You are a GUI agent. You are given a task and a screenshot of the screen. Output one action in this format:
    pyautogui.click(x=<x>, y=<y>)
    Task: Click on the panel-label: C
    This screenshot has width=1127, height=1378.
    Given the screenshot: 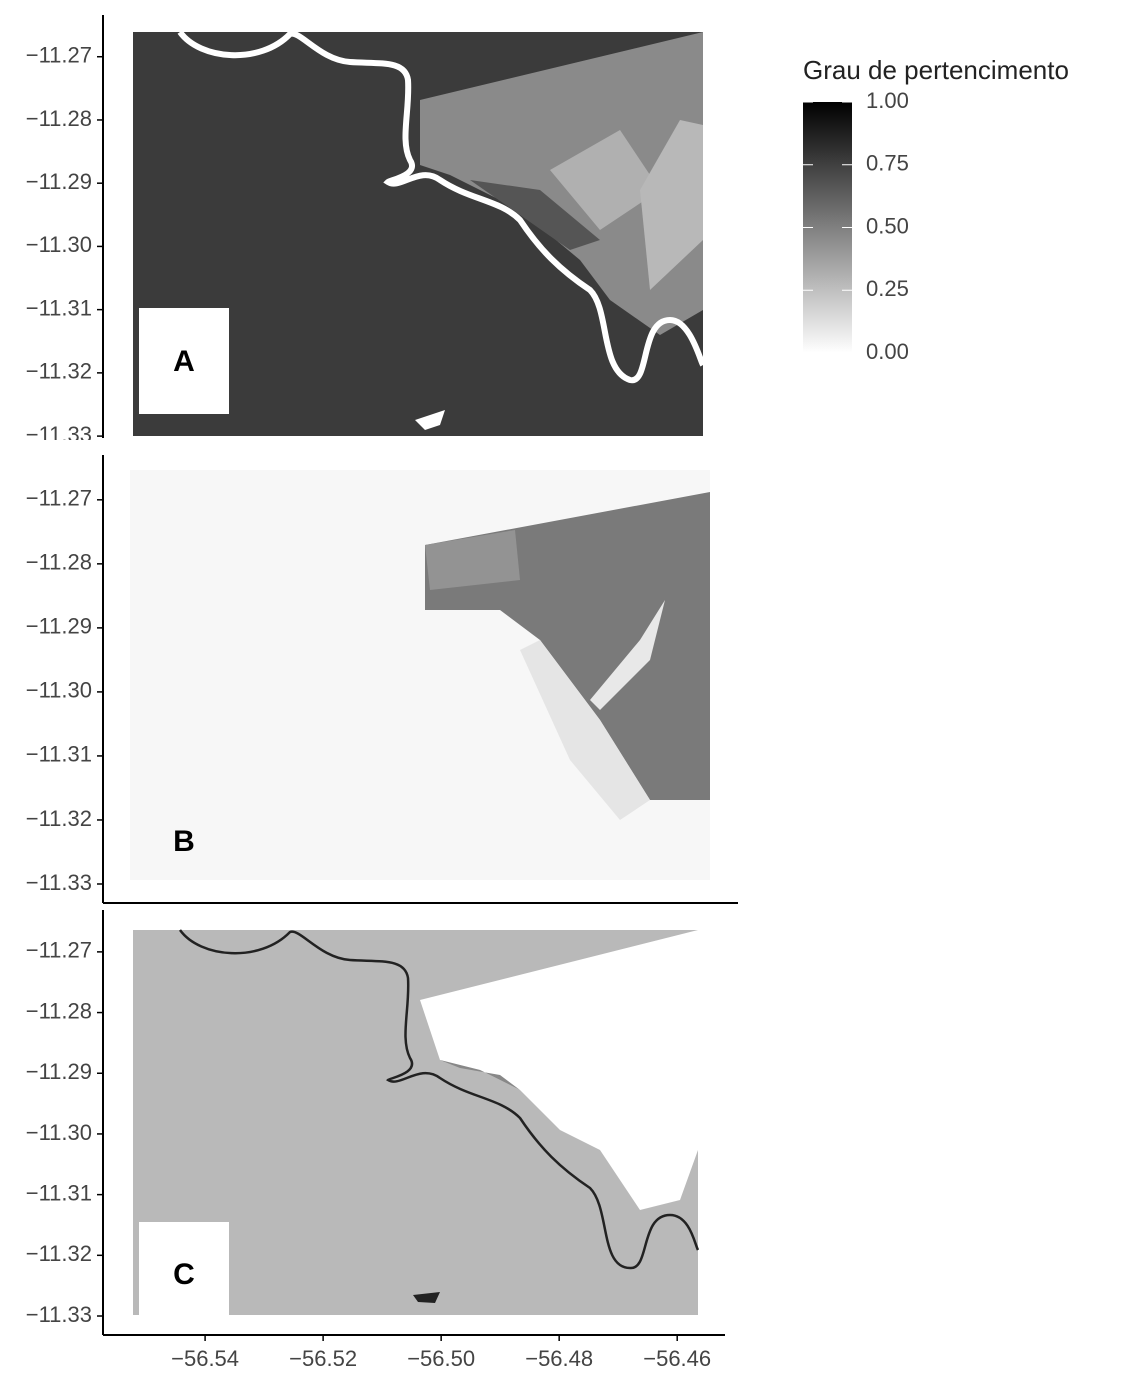 What is the action you would take?
    pyautogui.click(x=184, y=1274)
    